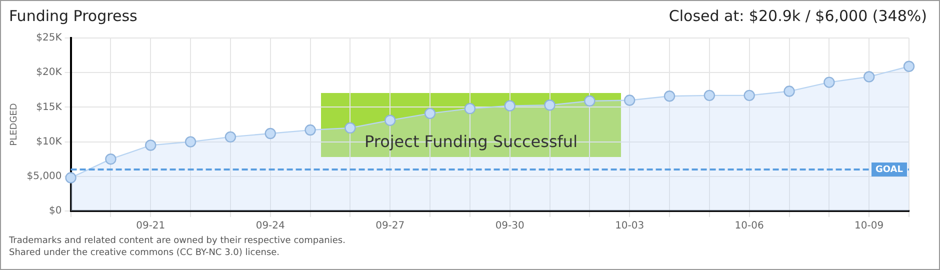  I want to click on x-tick-label: 09-30, so click(509, 226).